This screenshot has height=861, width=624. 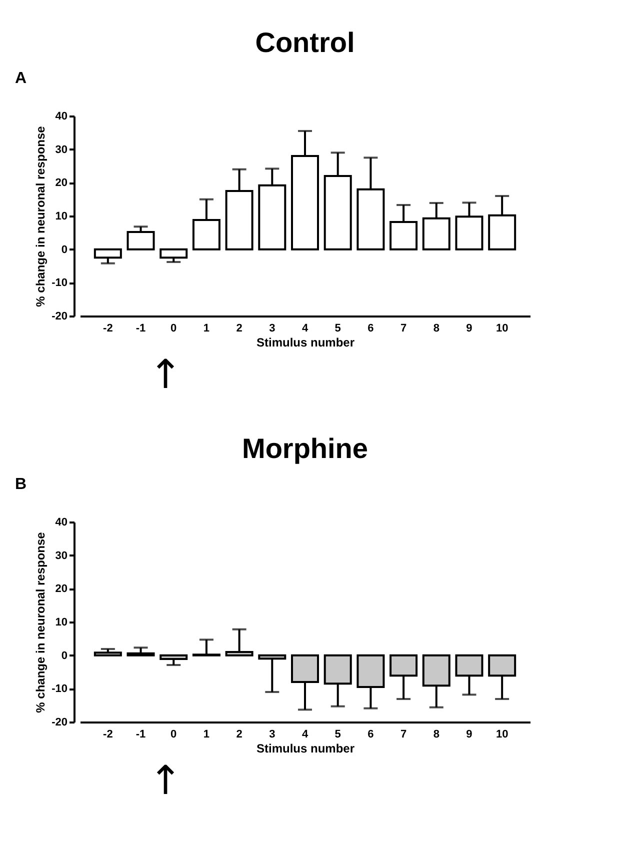 I want to click on chart-title: Morphine, so click(x=305, y=448).